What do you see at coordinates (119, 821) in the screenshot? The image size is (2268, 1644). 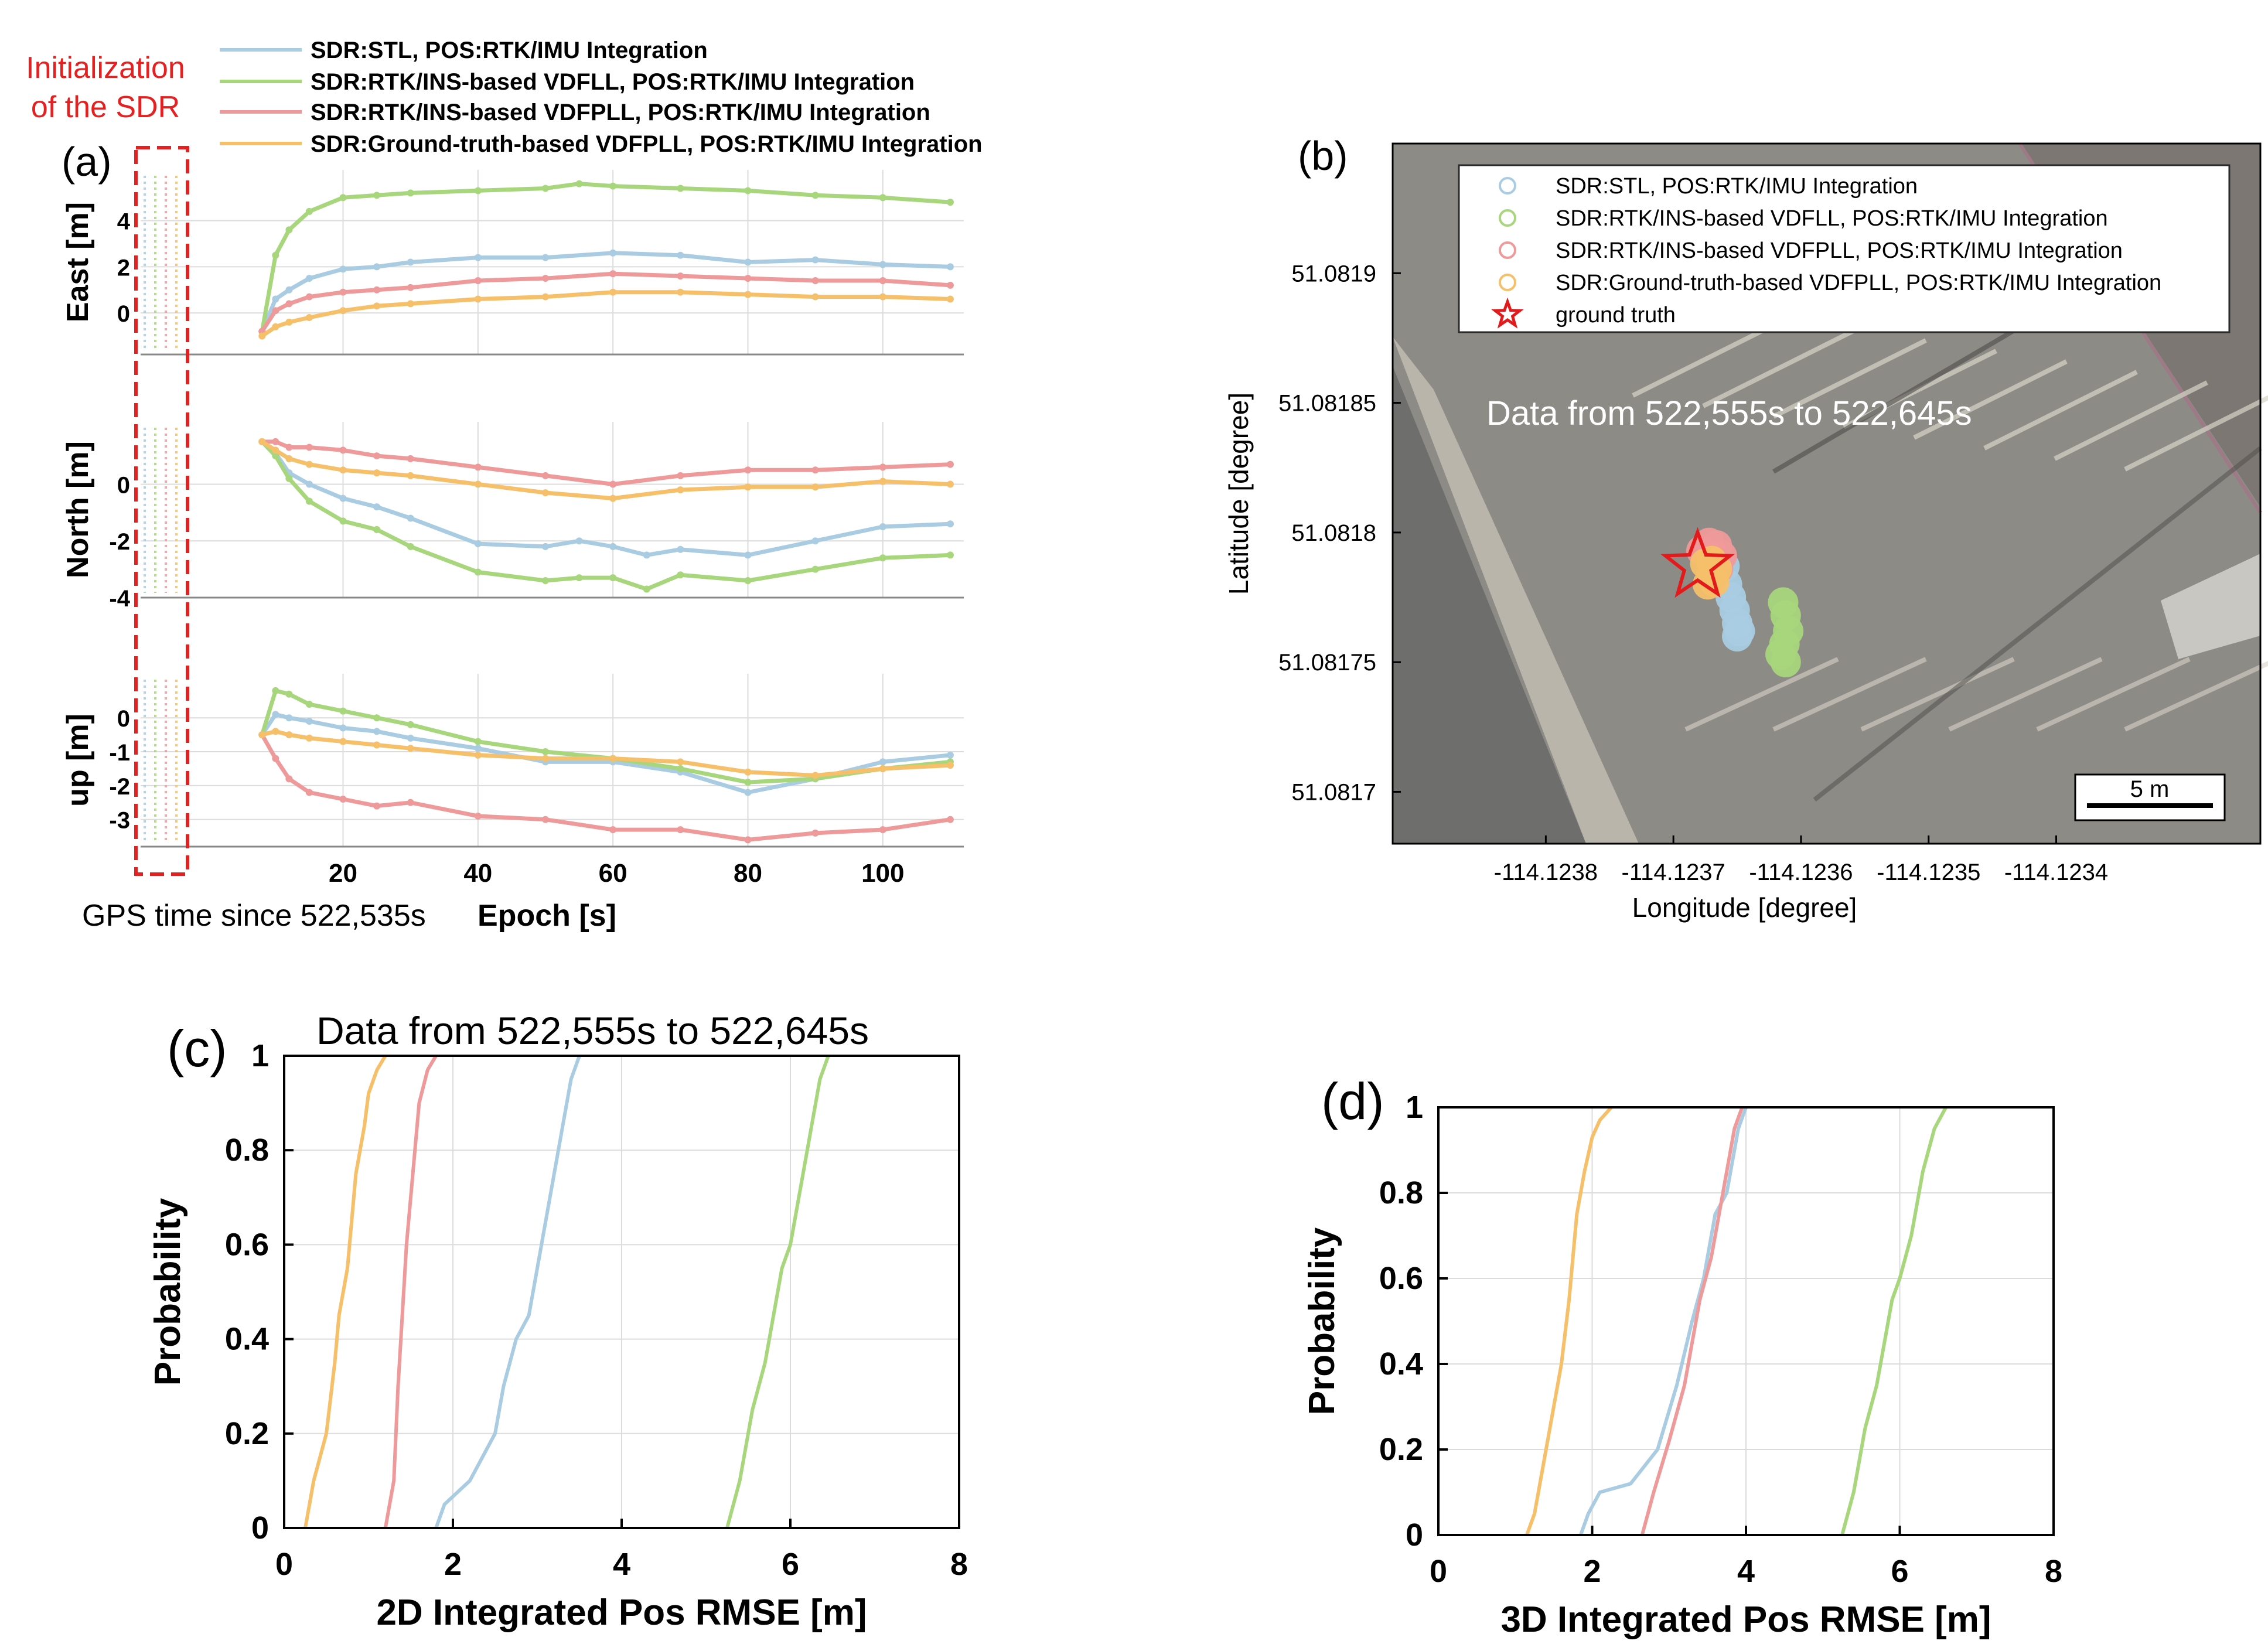 I see `a-ytick-label: -3` at bounding box center [119, 821].